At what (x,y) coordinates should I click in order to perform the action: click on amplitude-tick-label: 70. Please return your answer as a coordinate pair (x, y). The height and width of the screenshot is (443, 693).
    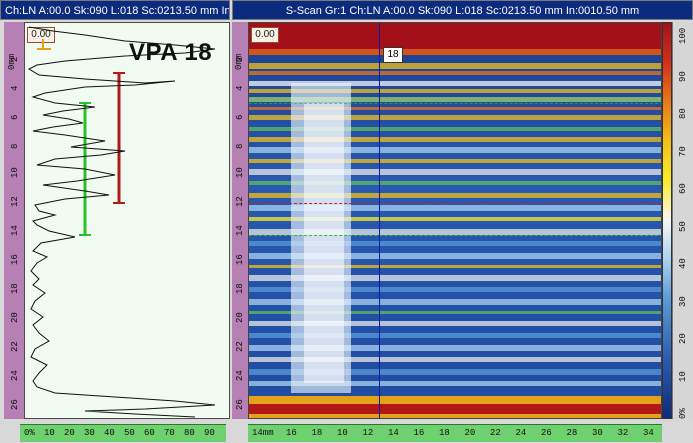
    Looking at the image, I should click on (169, 433).